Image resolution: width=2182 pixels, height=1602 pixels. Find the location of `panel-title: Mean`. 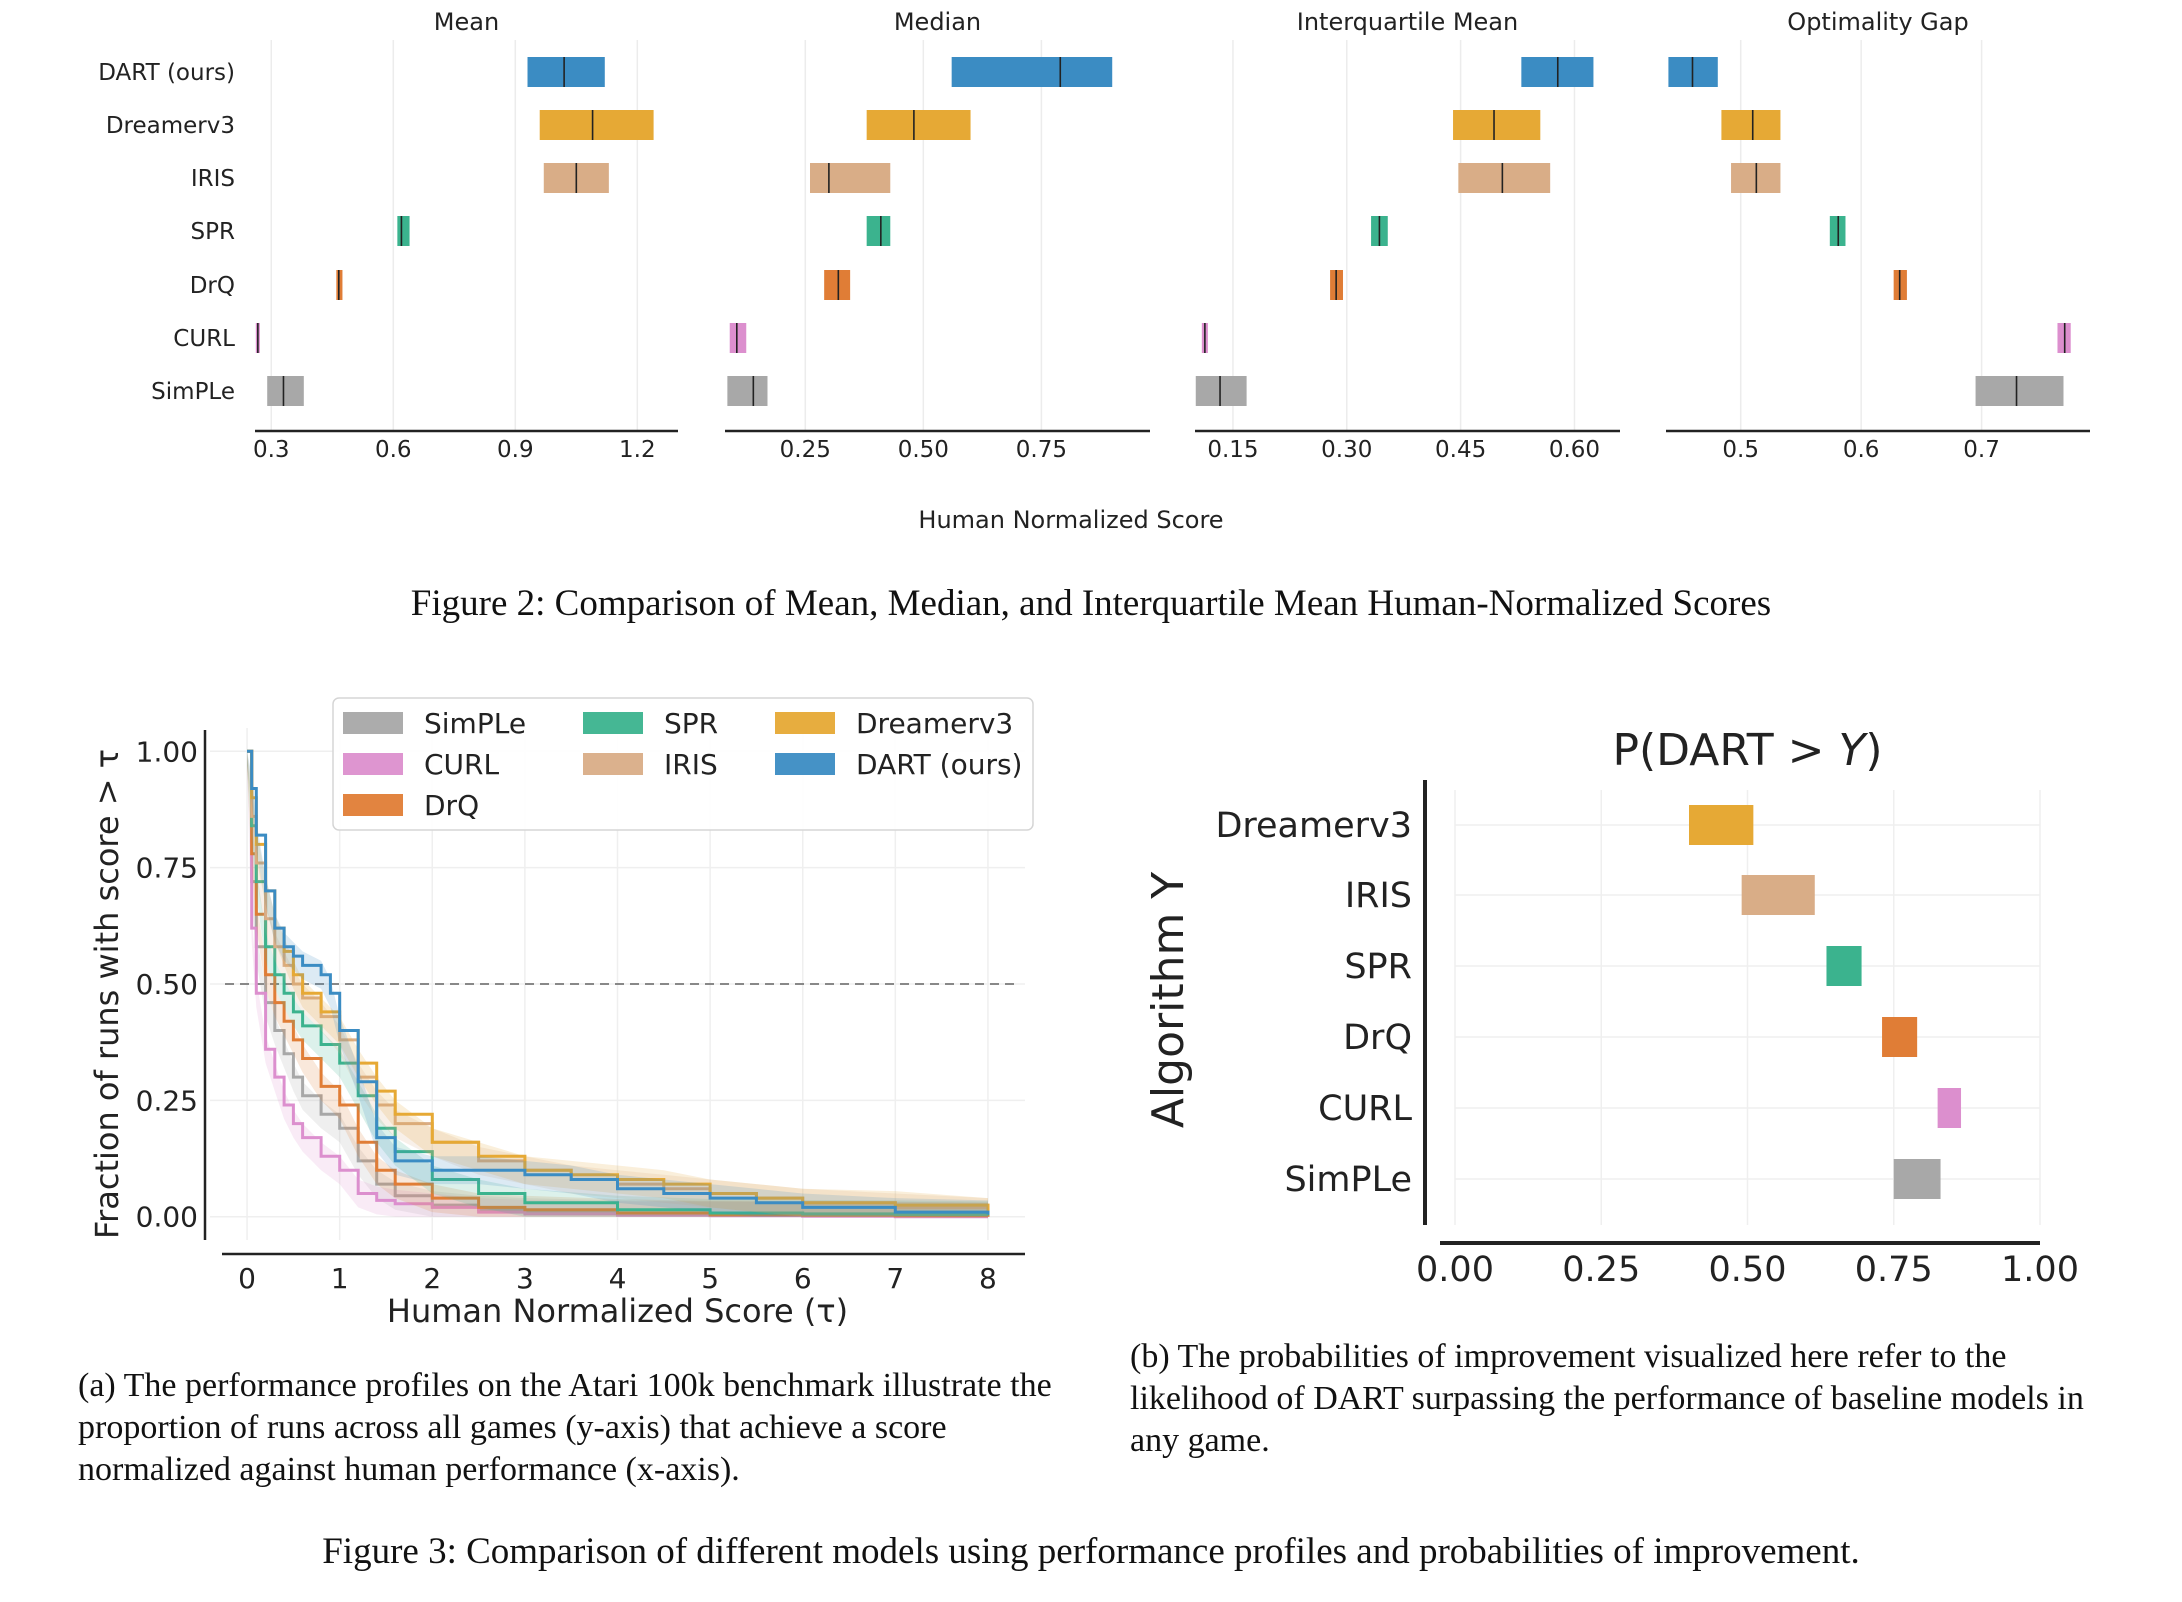

panel-title: Mean is located at coordinates (466, 22).